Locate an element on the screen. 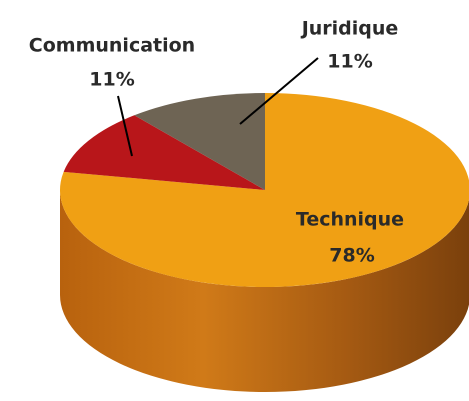 The height and width of the screenshot is (401, 469). slice-value-label: 78% is located at coordinates (351, 256).